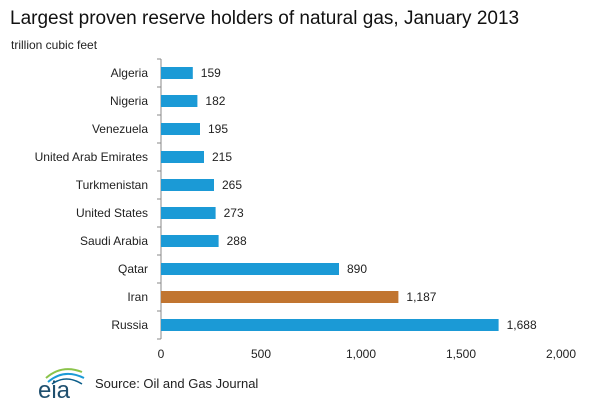 The image size is (610, 408). What do you see at coordinates (112, 213) in the screenshot?
I see `category-label: United States` at bounding box center [112, 213].